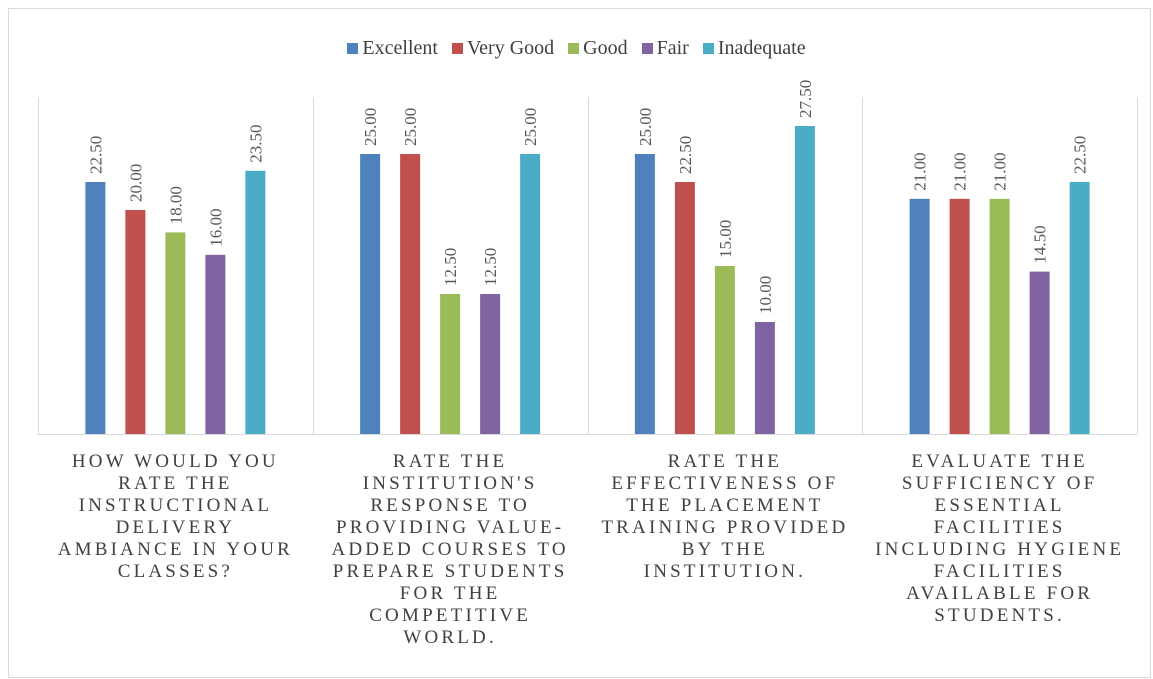 The width and height of the screenshot is (1153, 679). Describe the element at coordinates (175, 549) in the screenshot. I see `category-label-line: AMBIANCE IN YOUR` at that location.